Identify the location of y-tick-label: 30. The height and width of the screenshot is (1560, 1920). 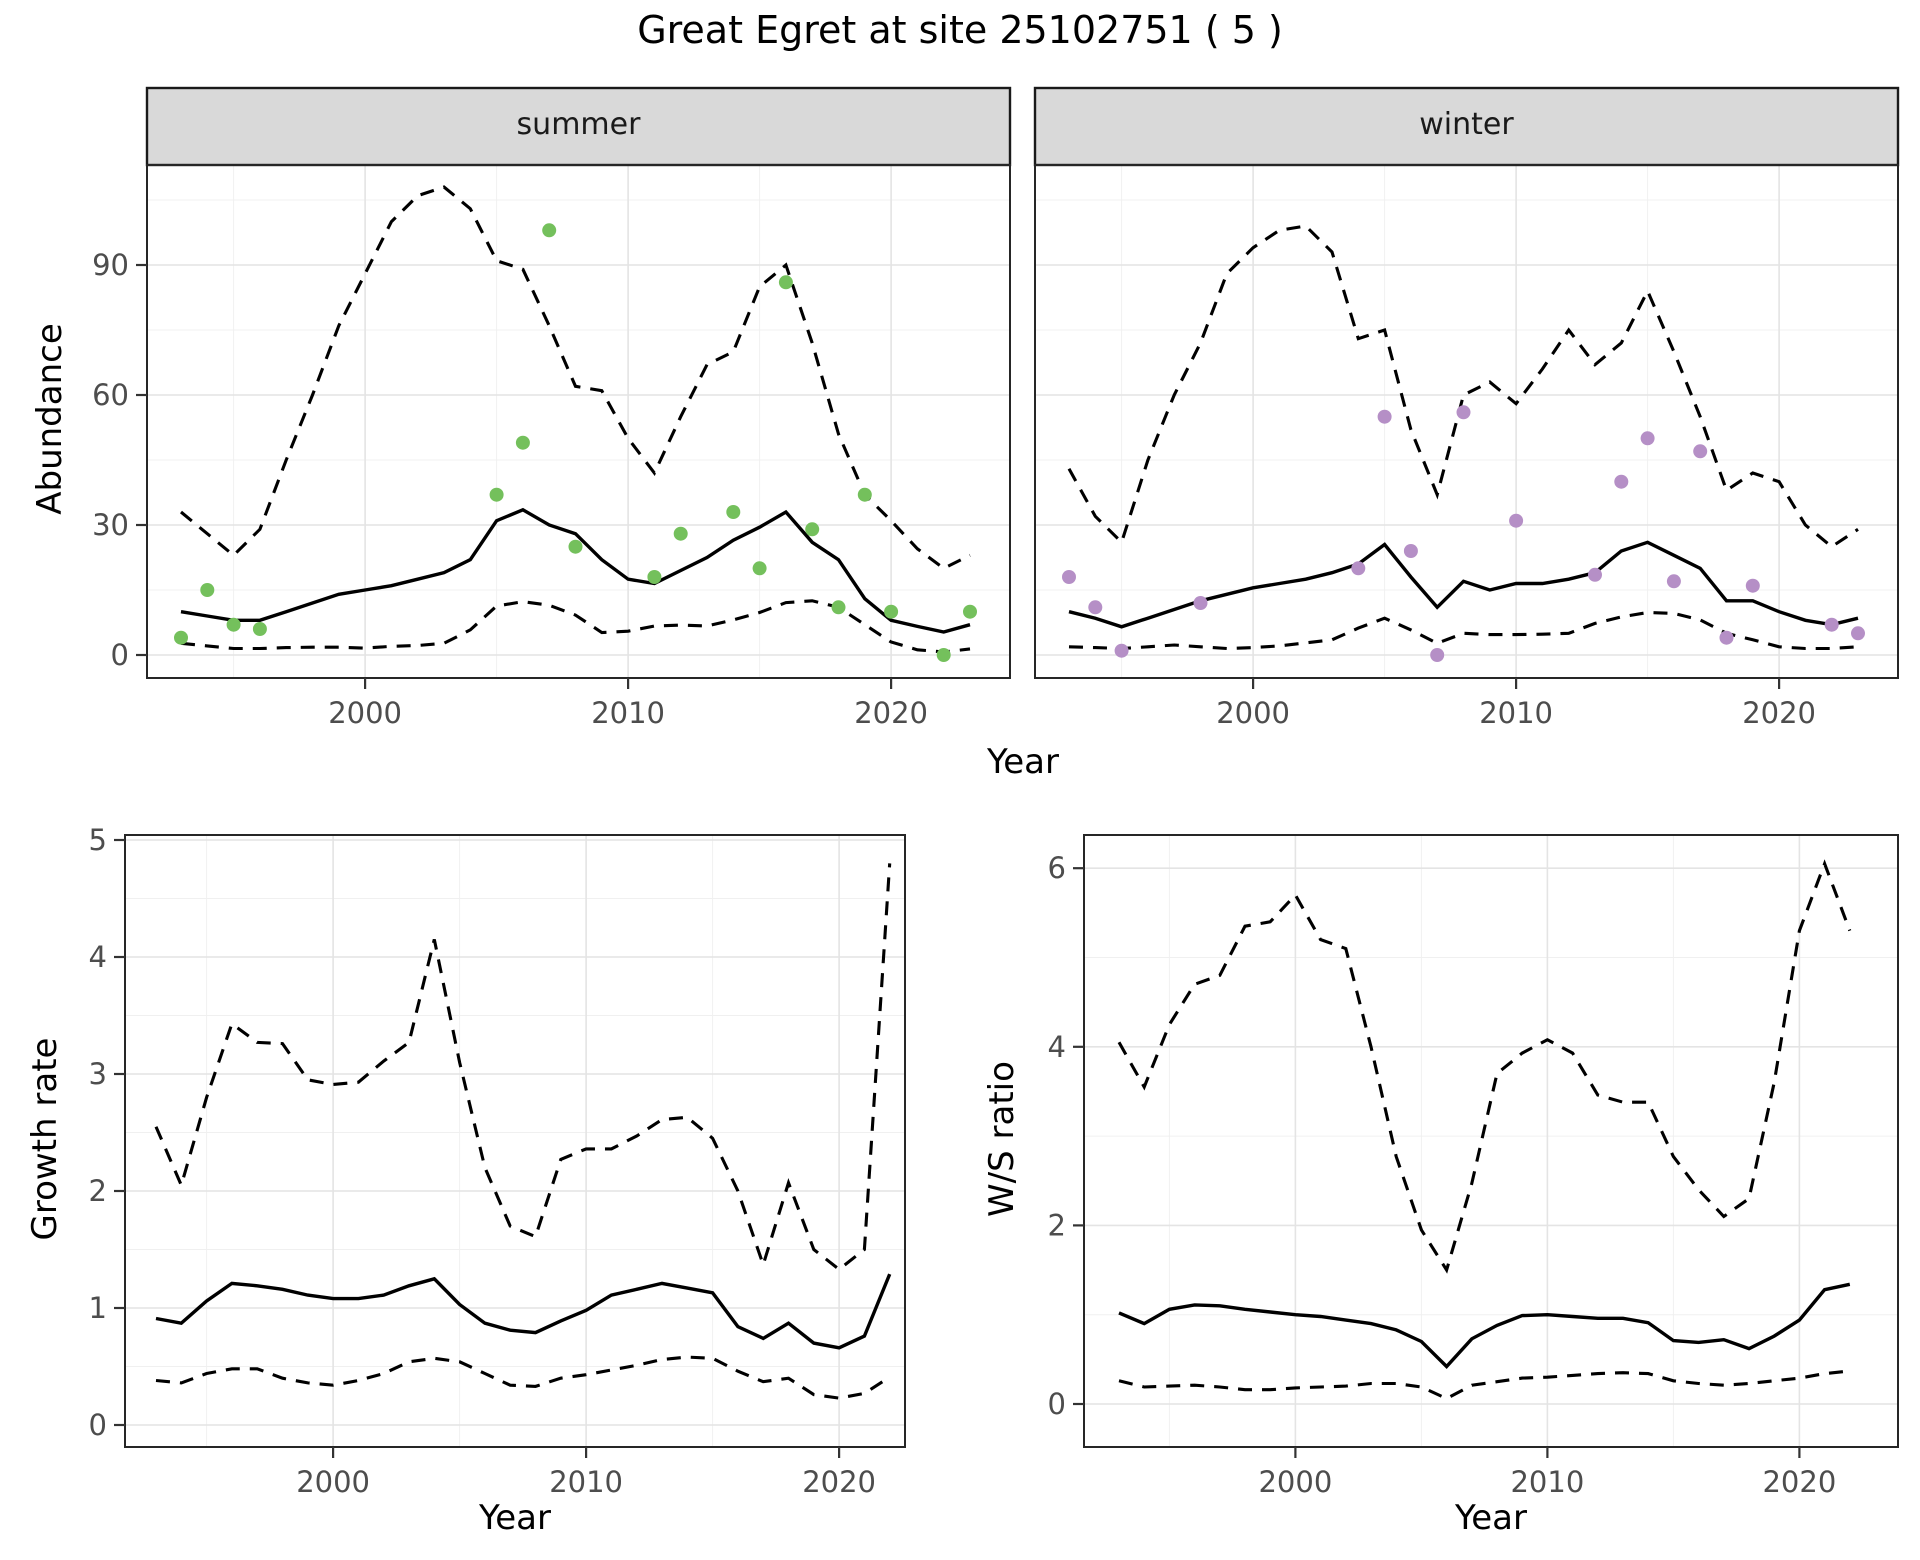
(110, 525).